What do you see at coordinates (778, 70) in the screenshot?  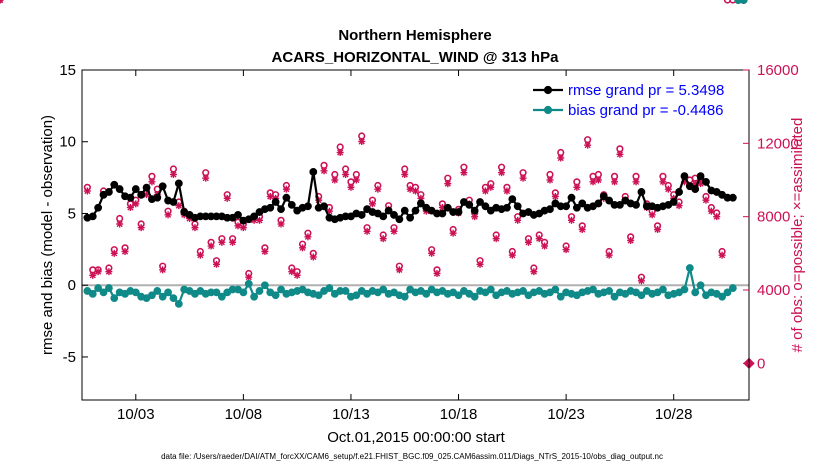 I see `y-right-tick-label: 16000` at bounding box center [778, 70].